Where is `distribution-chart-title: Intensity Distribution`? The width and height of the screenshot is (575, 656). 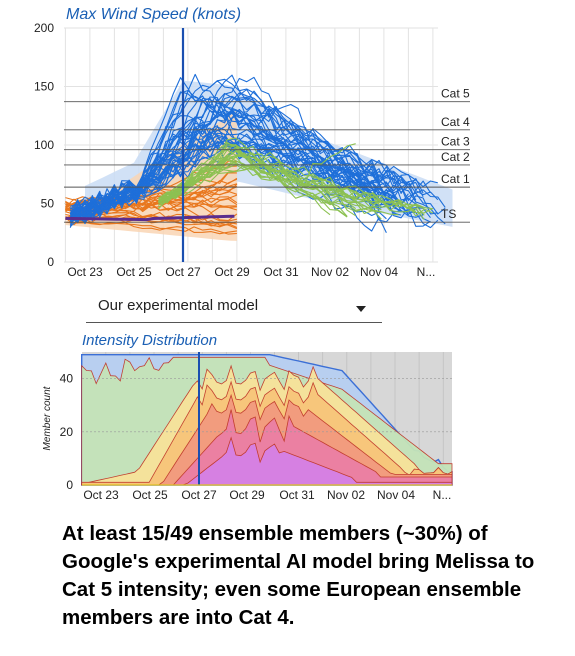 distribution-chart-title: Intensity Distribution is located at coordinates (150, 340).